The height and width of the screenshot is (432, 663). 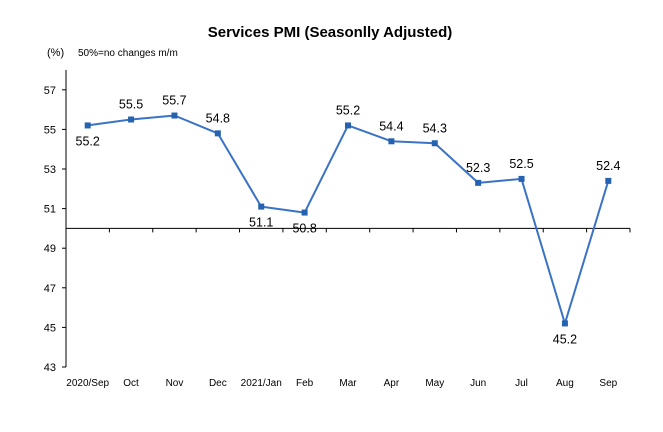 I want to click on y-tick-label: 43, so click(x=50, y=368).